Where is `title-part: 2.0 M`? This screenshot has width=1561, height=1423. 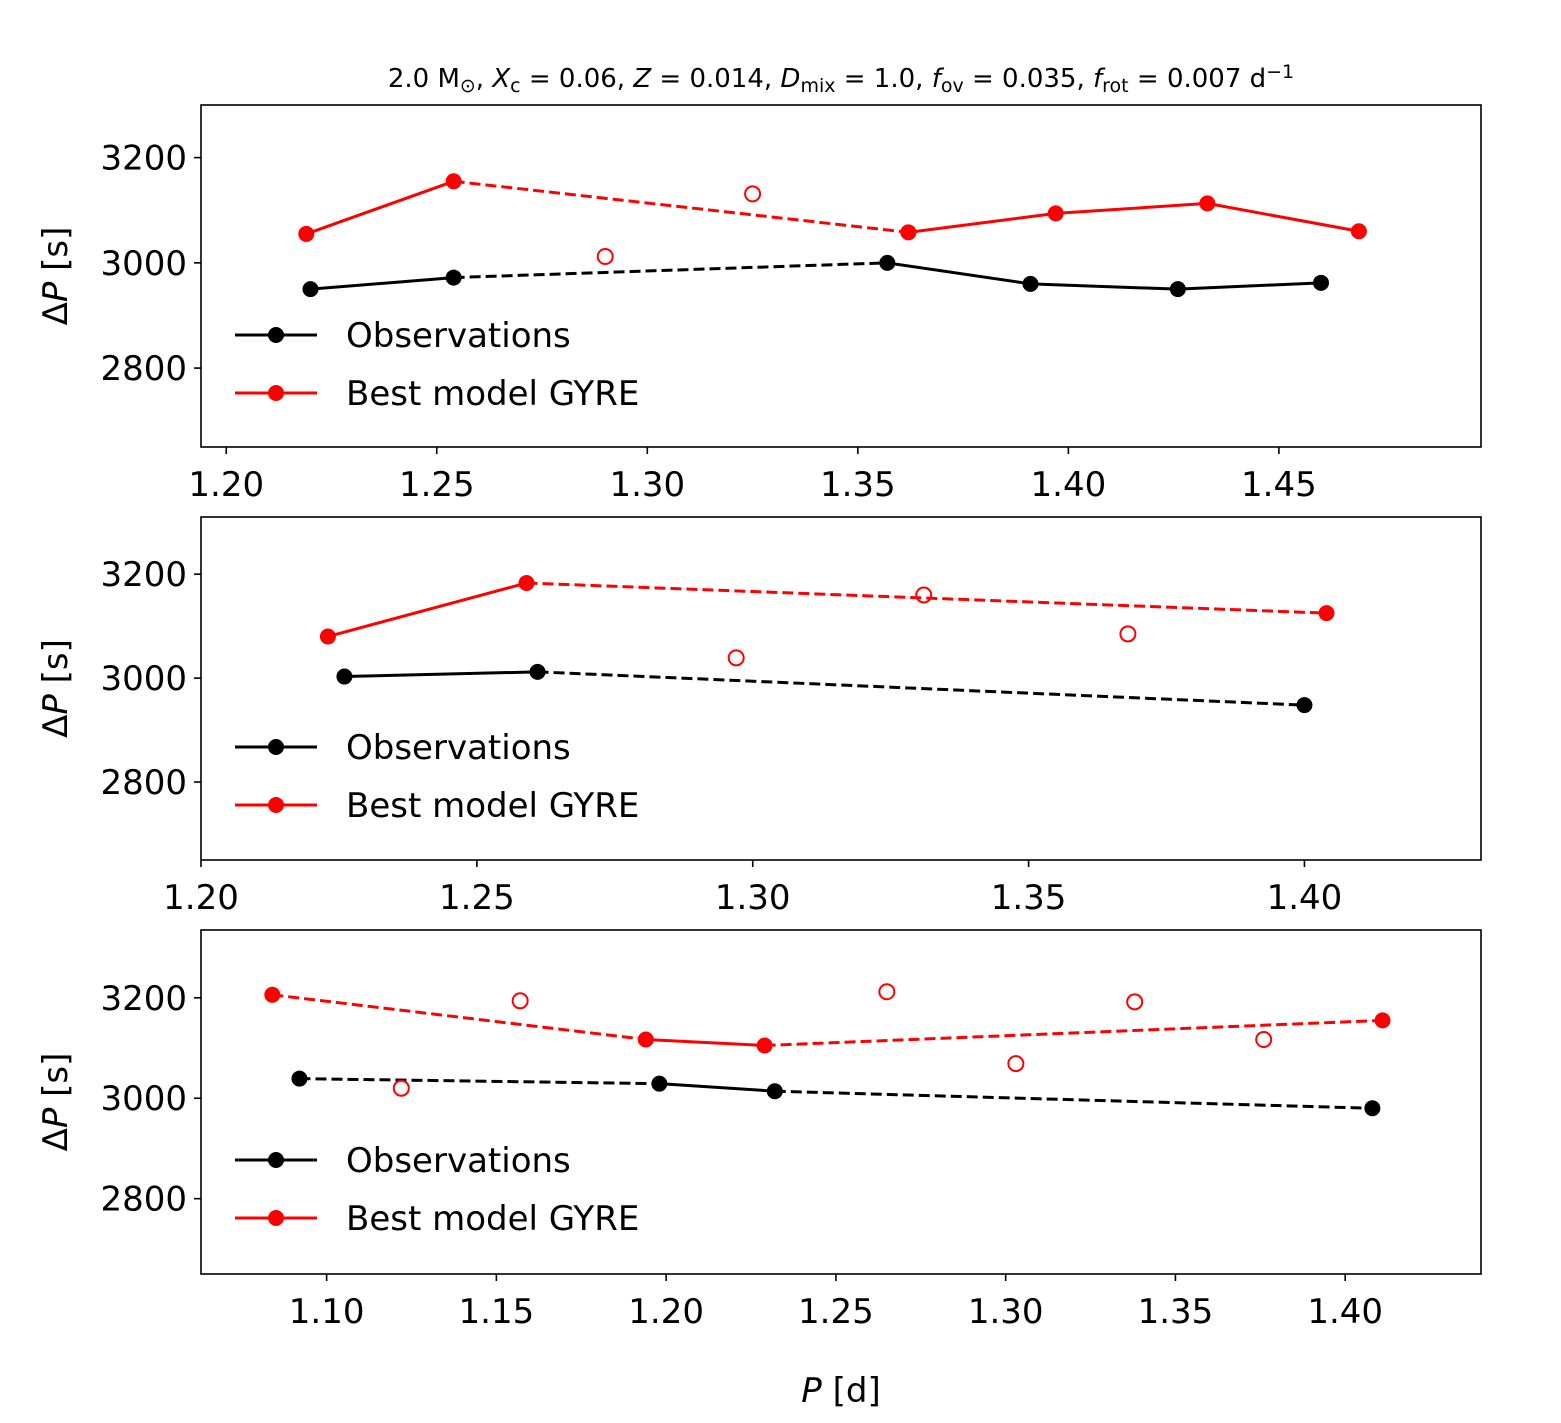
title-part: 2.0 M is located at coordinates (424, 79).